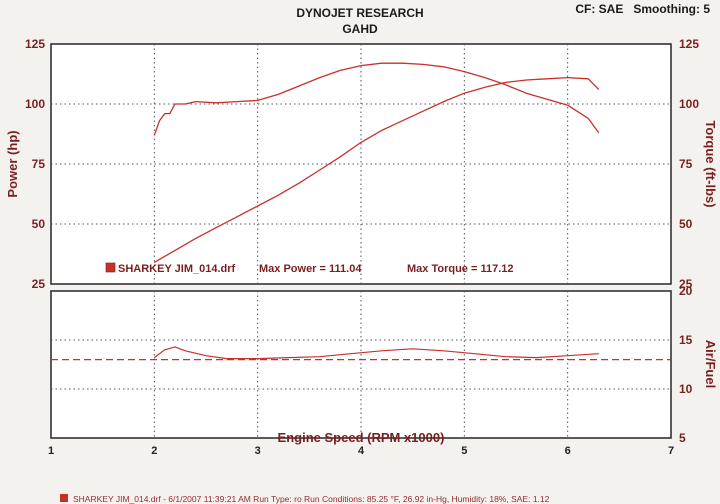  Describe the element at coordinates (110, 267) in the screenshot. I see `legend-swatch` at that location.